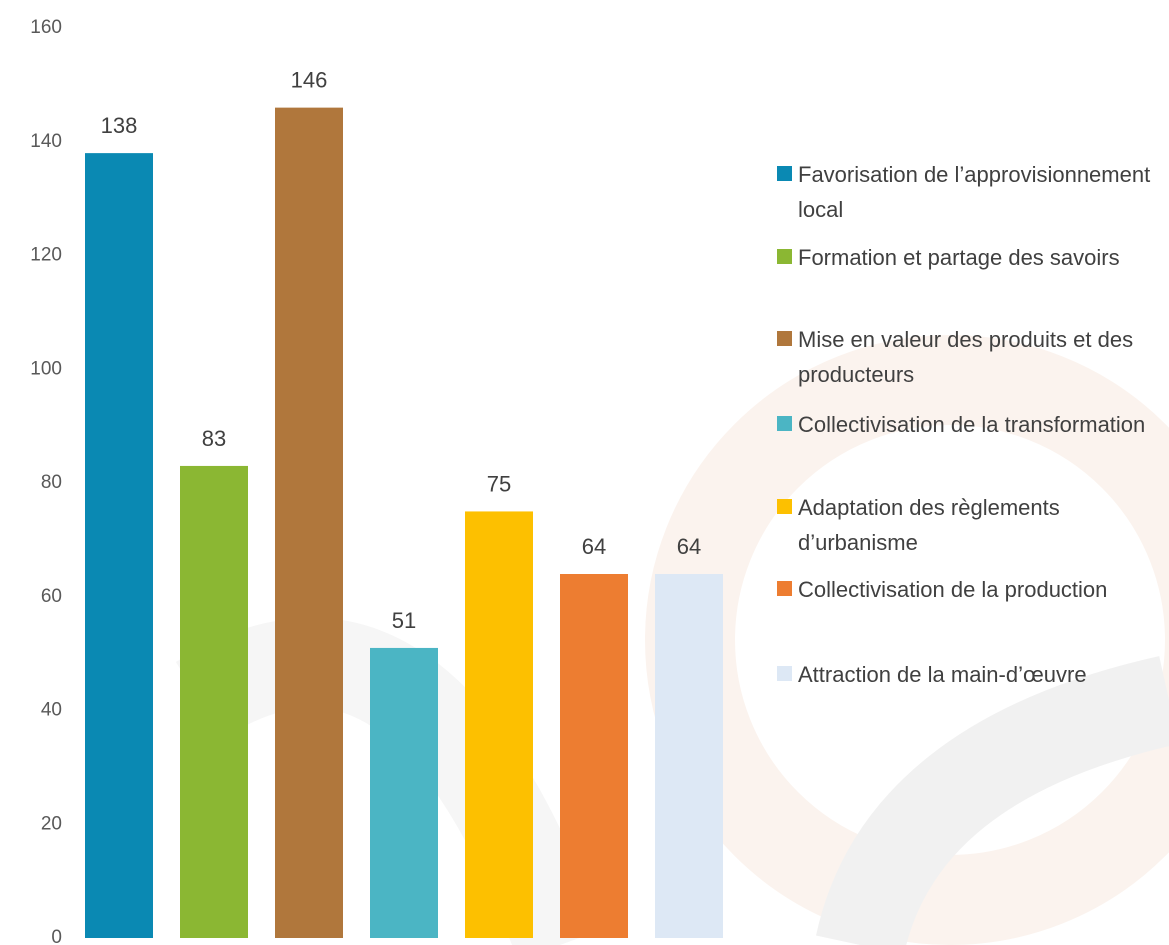 The width and height of the screenshot is (1169, 945). I want to click on y-tick-label: 40, so click(51, 710).